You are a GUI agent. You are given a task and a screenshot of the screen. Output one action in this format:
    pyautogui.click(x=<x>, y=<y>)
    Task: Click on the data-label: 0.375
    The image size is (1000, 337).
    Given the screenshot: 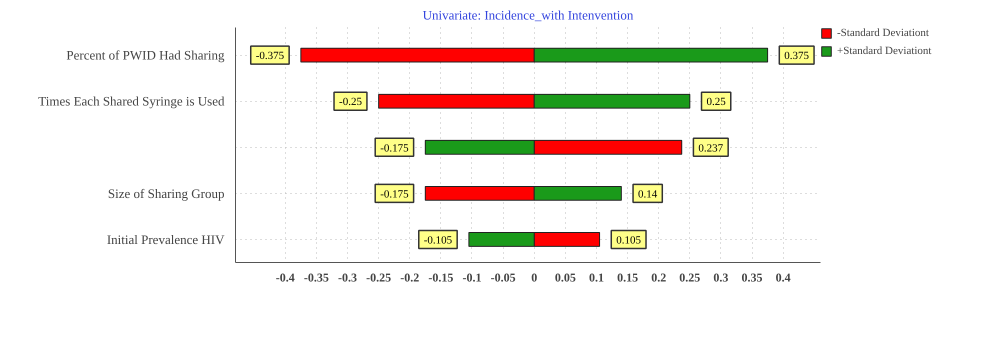 What is the action you would take?
    pyautogui.click(x=797, y=56)
    